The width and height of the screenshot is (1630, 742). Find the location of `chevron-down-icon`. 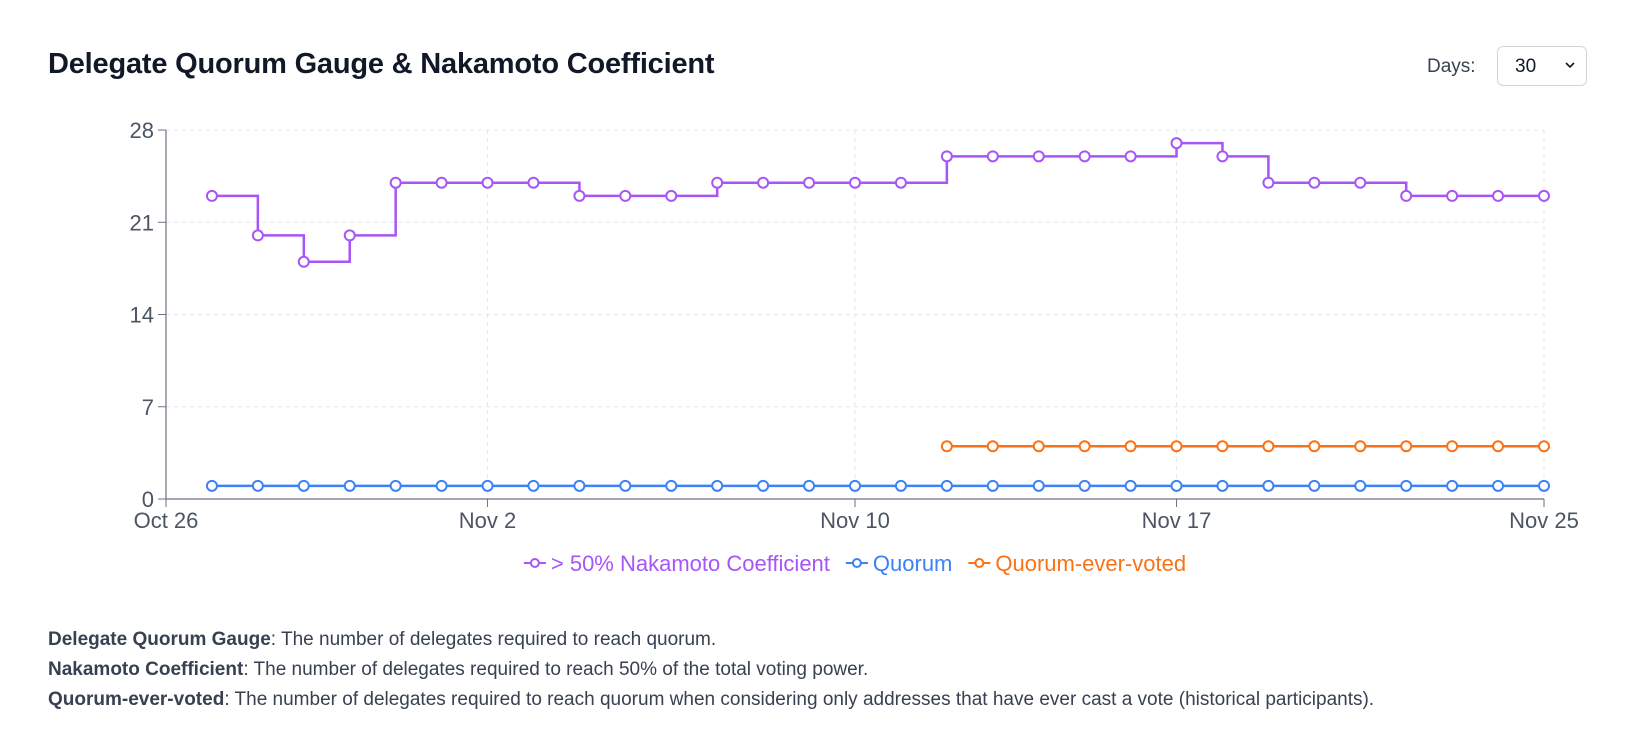

chevron-down-icon is located at coordinates (1570, 65).